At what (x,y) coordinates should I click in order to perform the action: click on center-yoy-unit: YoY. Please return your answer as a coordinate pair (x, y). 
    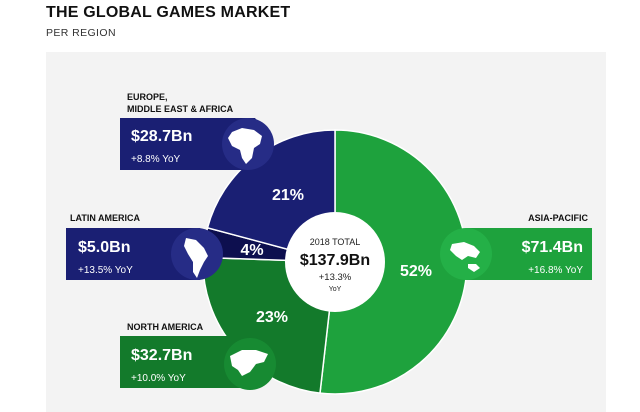
    Looking at the image, I should click on (335, 289).